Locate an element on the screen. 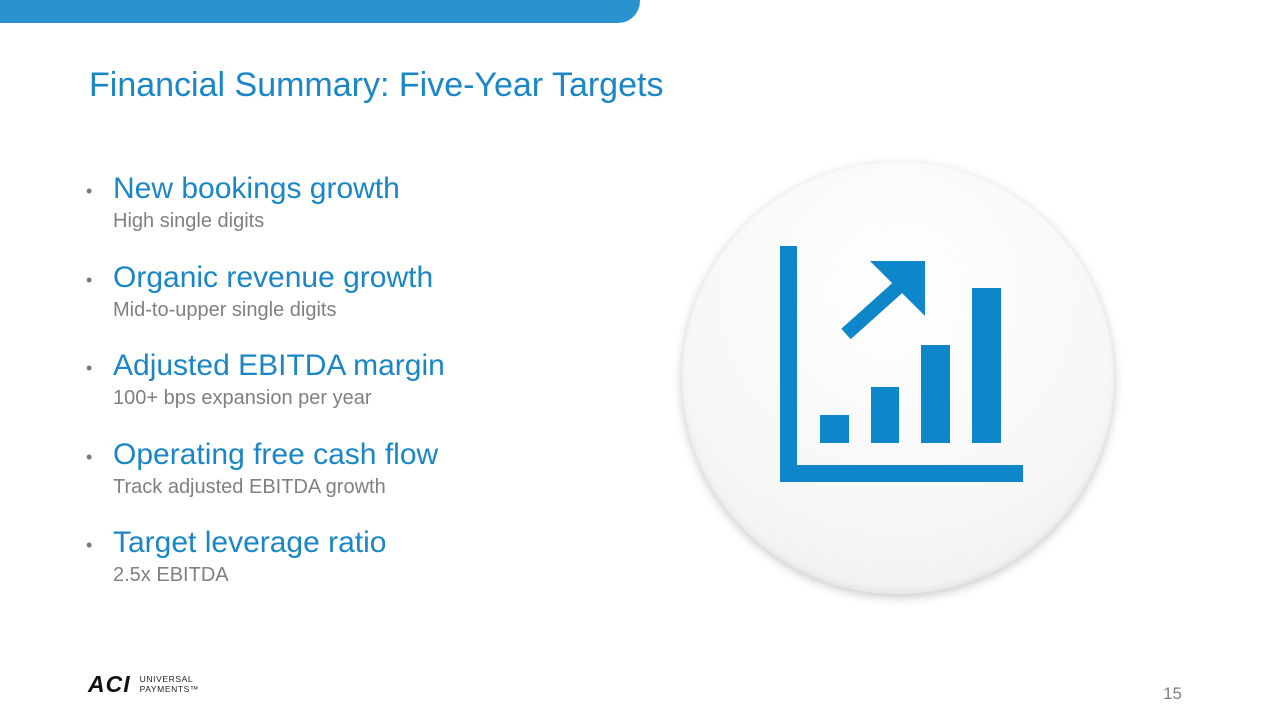  bullet-heading: Organic revenue growth is located at coordinates (273, 277).